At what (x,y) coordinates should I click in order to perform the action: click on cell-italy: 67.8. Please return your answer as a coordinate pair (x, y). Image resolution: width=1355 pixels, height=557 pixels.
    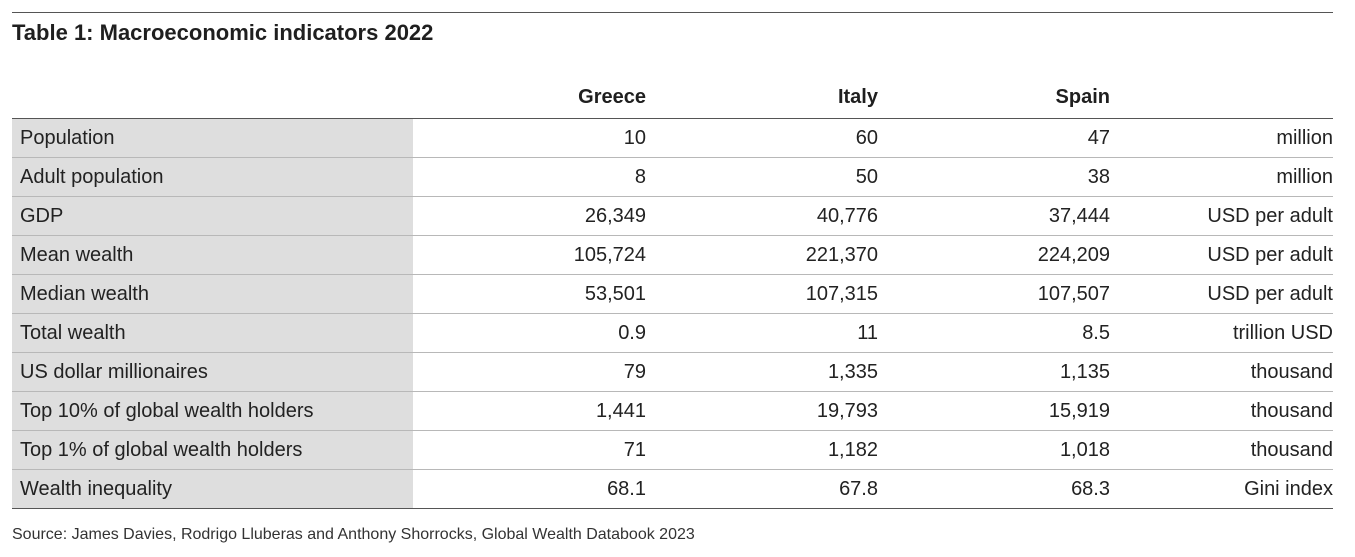
    Looking at the image, I should click on (858, 489).